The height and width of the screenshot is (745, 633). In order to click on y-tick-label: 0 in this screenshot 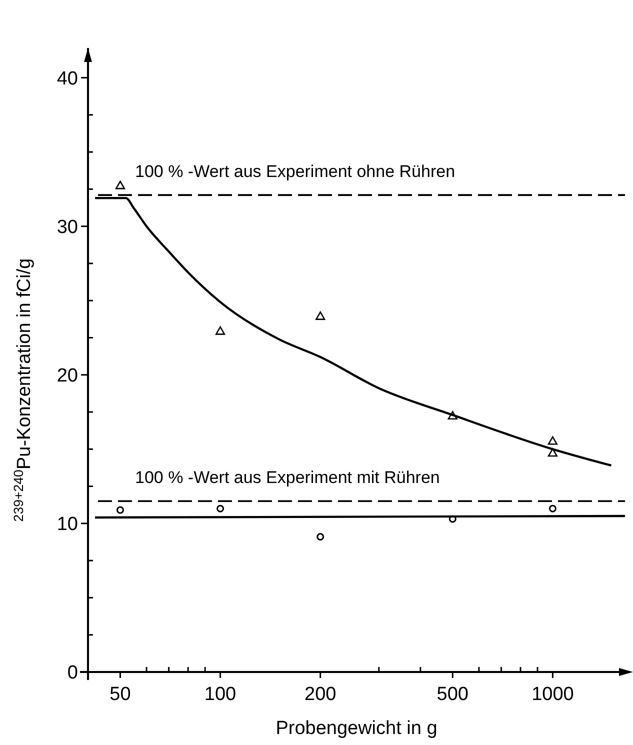, I will do `click(72, 673)`.